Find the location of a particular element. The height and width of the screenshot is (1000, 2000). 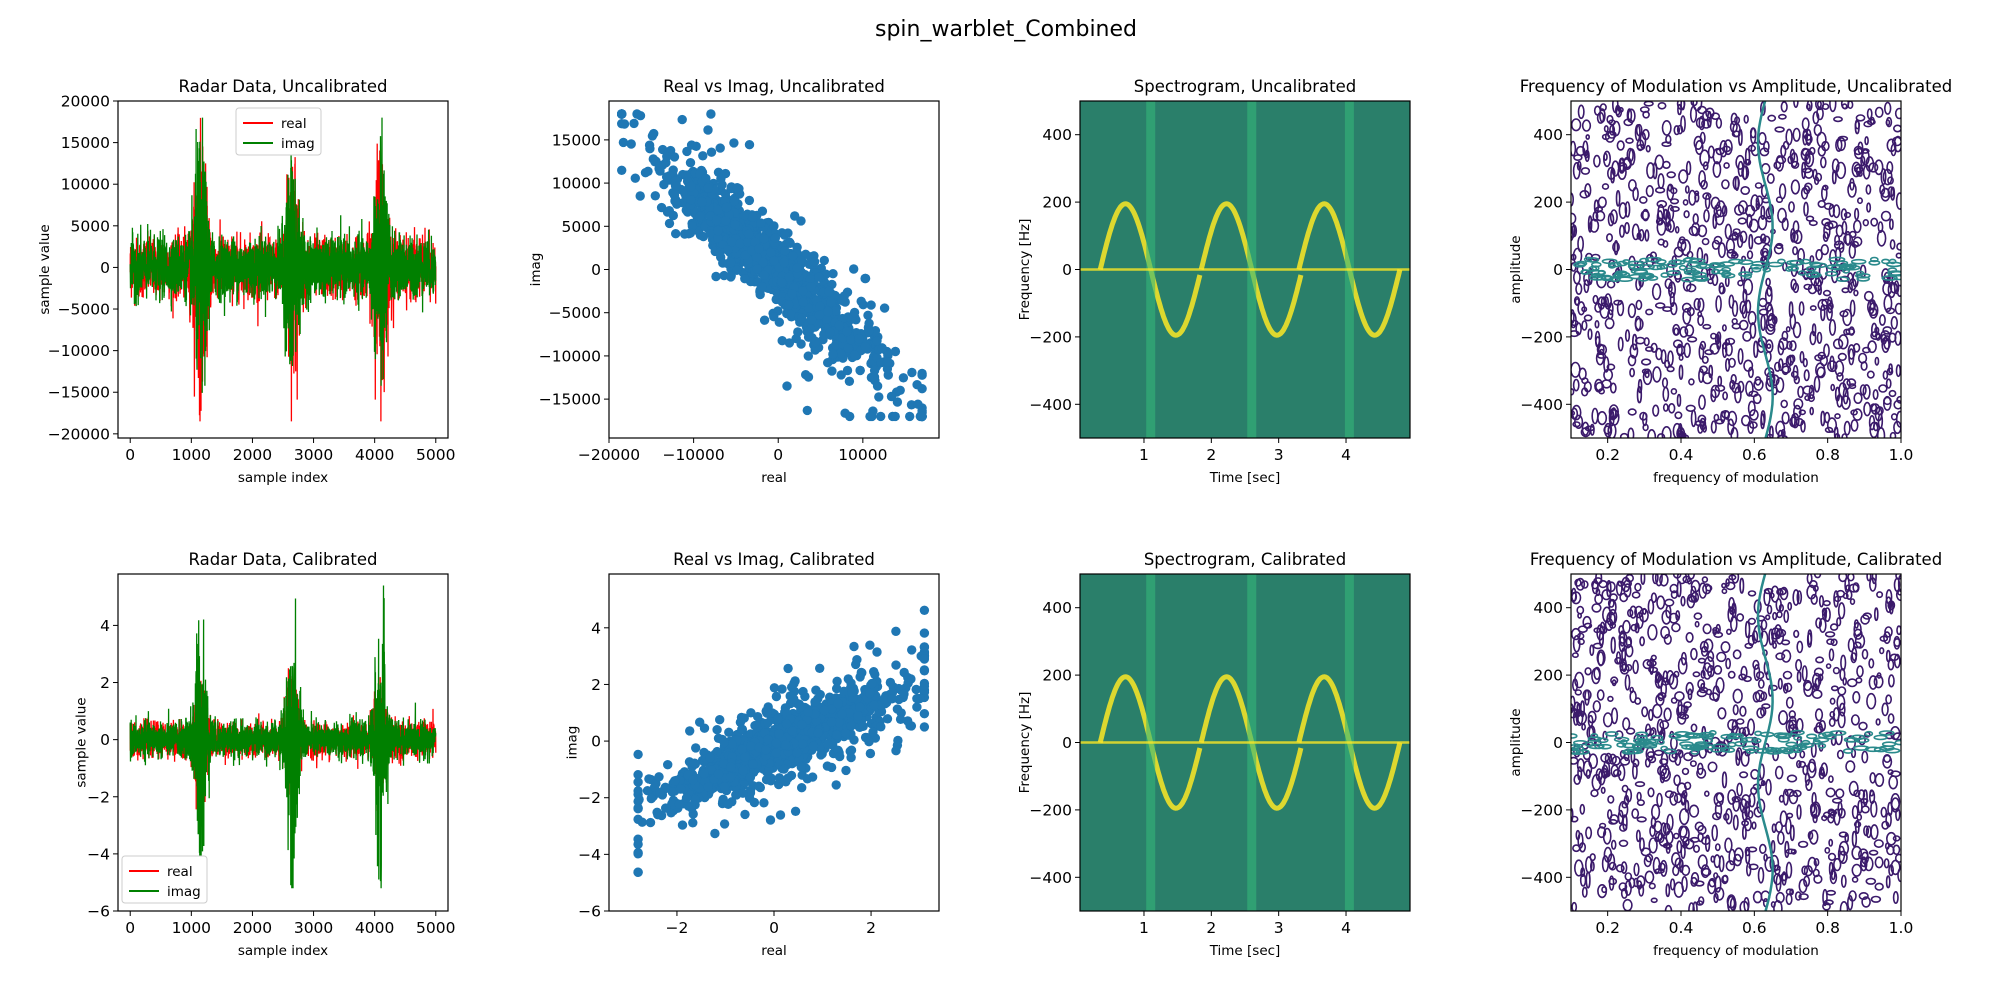

y-tick-label: 5000 is located at coordinates (581, 227).